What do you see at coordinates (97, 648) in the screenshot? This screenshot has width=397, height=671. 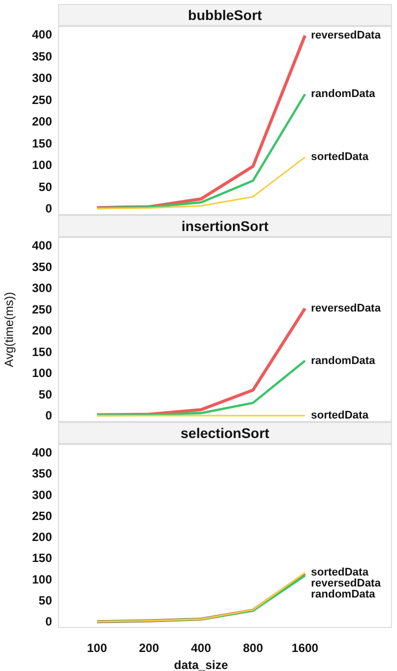 I see `x-tick-label: 100` at bounding box center [97, 648].